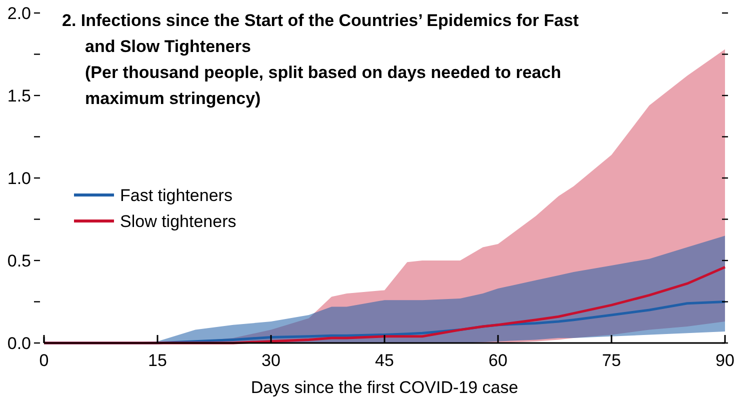  What do you see at coordinates (321, 33) in the screenshot?
I see `text: 2. Infections since the Start of the Countries’ Epidemics for Fast and Slow Tighteners` at bounding box center [321, 33].